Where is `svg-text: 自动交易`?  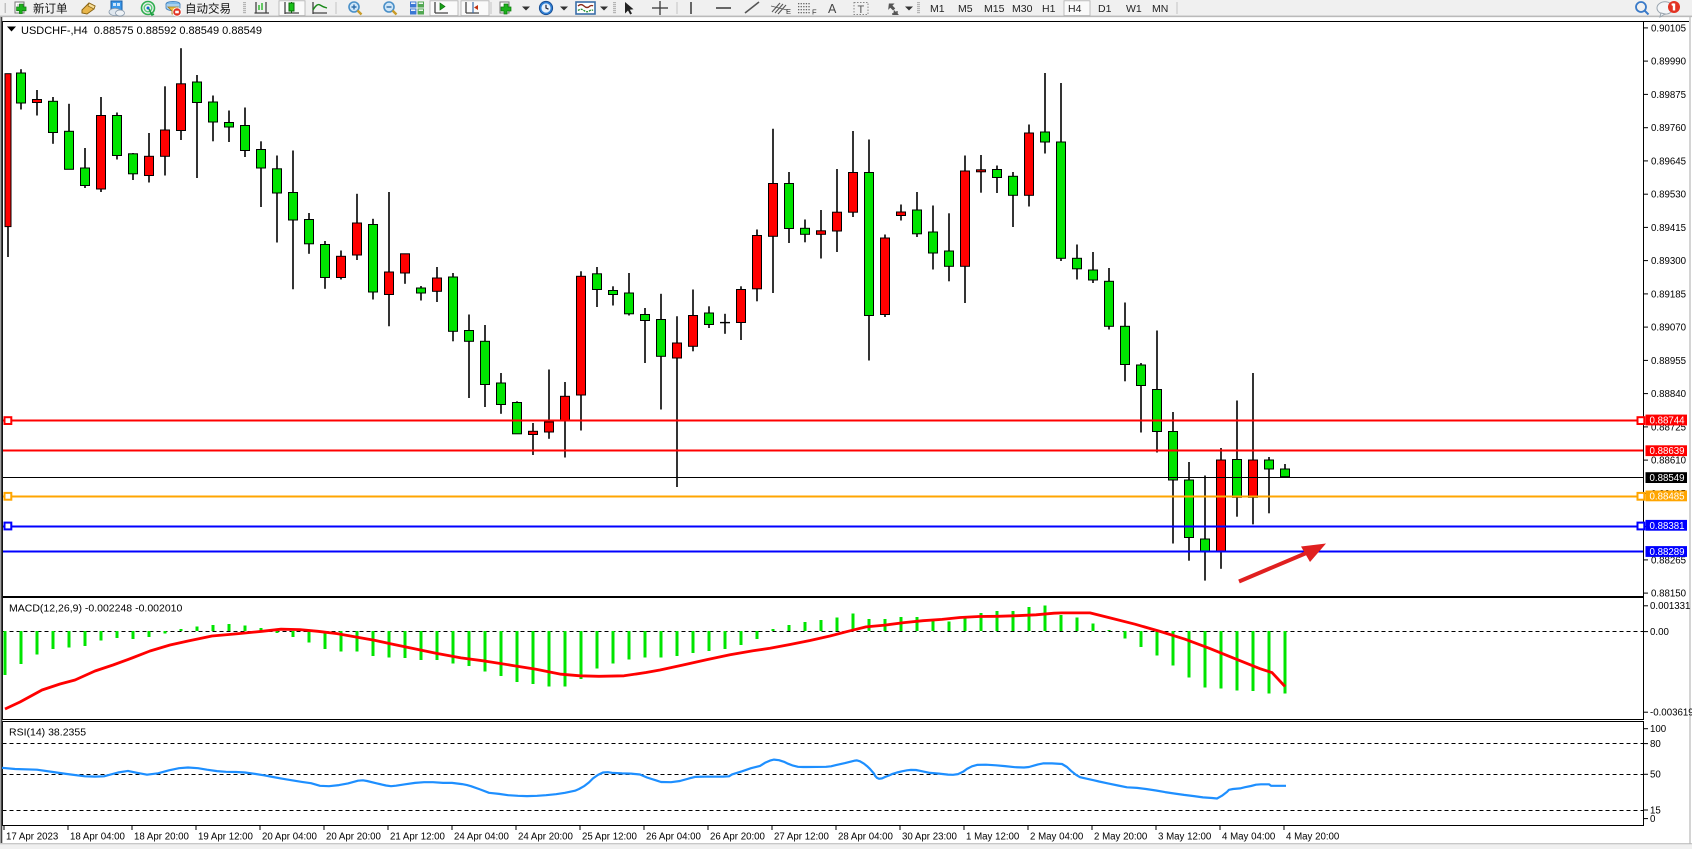
svg-text: 自动交易 is located at coordinates (208, 9).